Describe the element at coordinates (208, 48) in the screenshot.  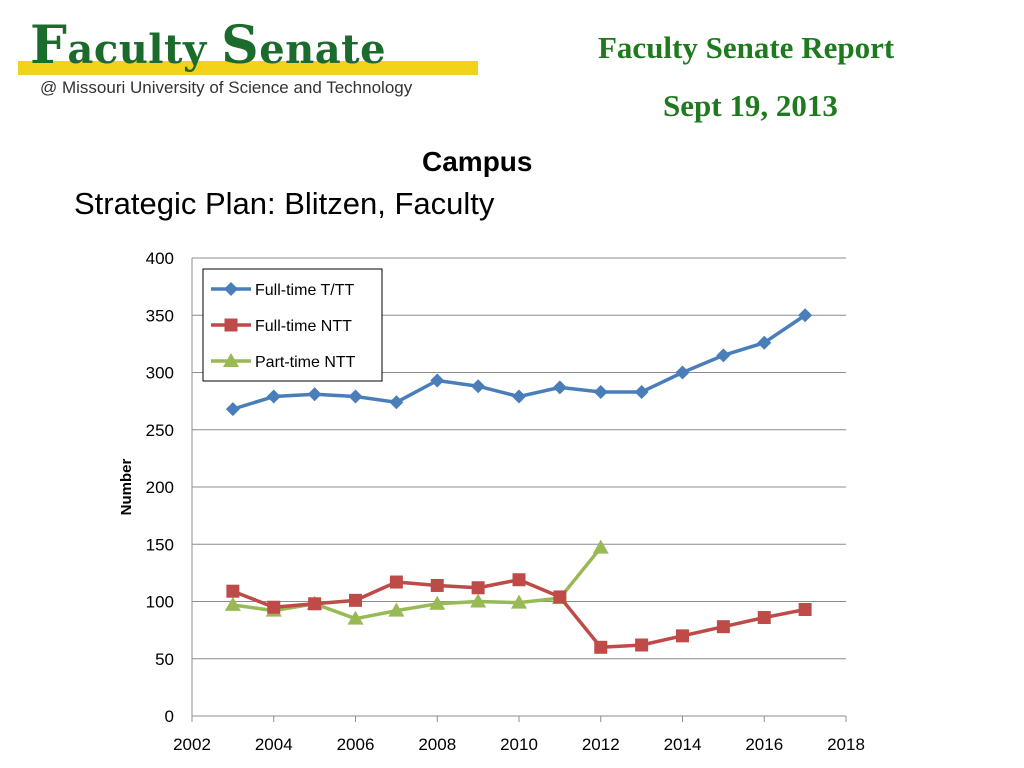
I see `logo-title: Faculty Senate` at that location.